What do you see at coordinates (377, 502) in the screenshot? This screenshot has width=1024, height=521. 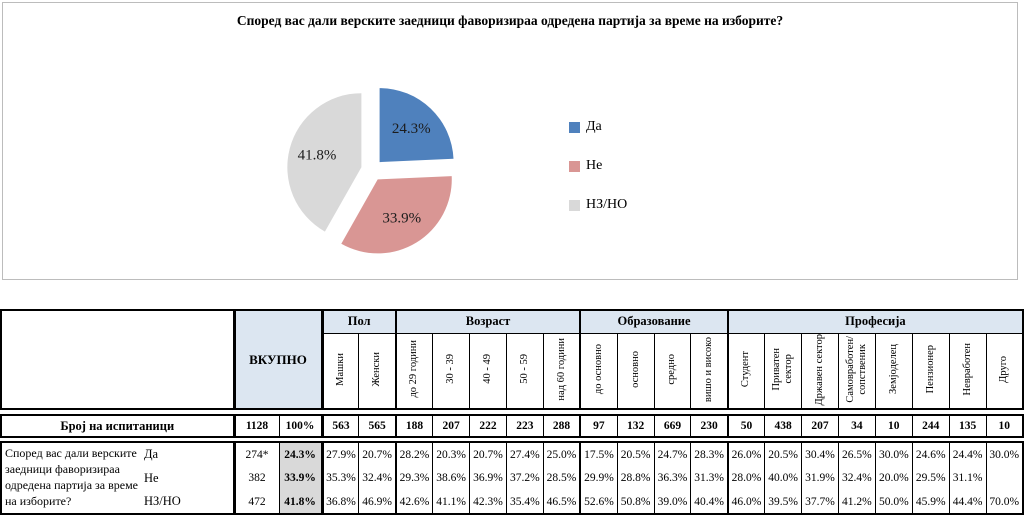 I see `data-cell: 46.9%` at bounding box center [377, 502].